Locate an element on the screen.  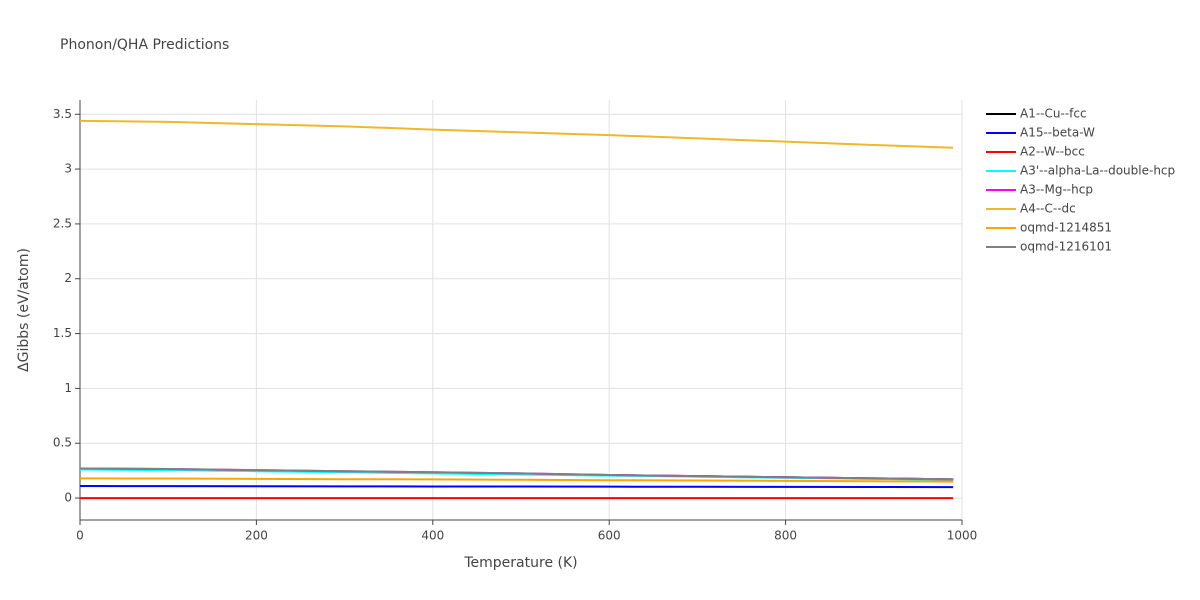
y-tick-label: 2 is located at coordinates (68, 278).